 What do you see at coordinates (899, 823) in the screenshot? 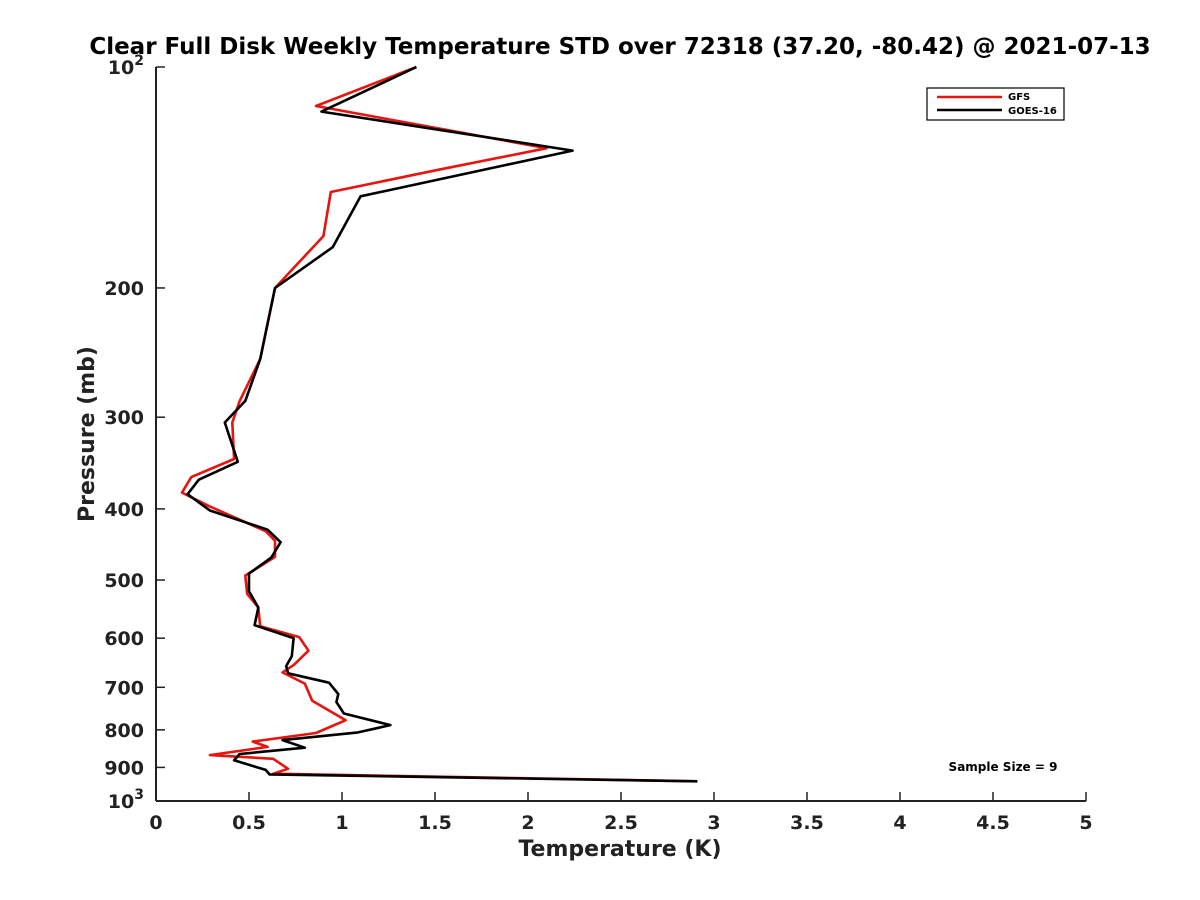
I see `x-tick-label: 4` at bounding box center [899, 823].